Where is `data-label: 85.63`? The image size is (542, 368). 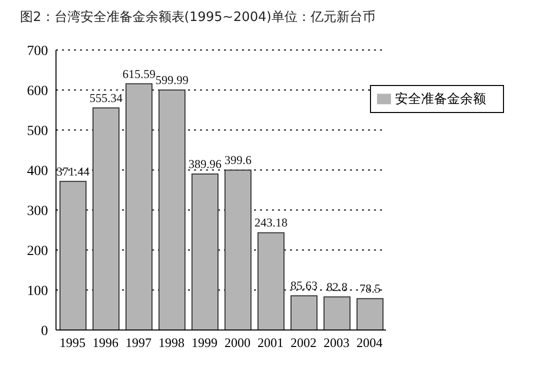 data-label: 85.63 is located at coordinates (304, 285).